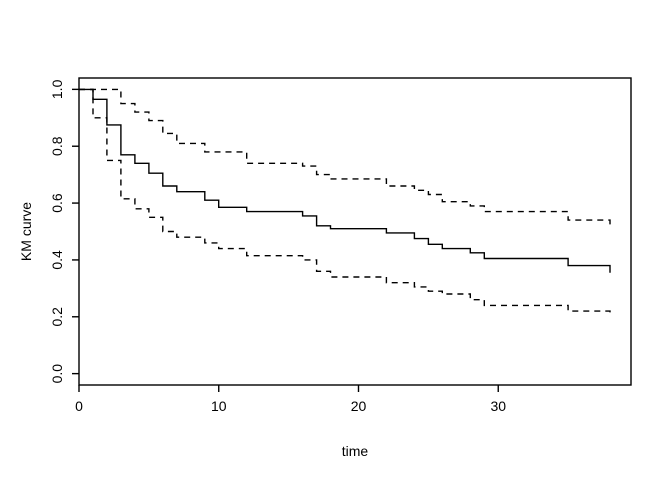 The height and width of the screenshot is (480, 672). What do you see at coordinates (57, 317) in the screenshot?
I see `y-axis-tick-label: 0.2` at bounding box center [57, 317].